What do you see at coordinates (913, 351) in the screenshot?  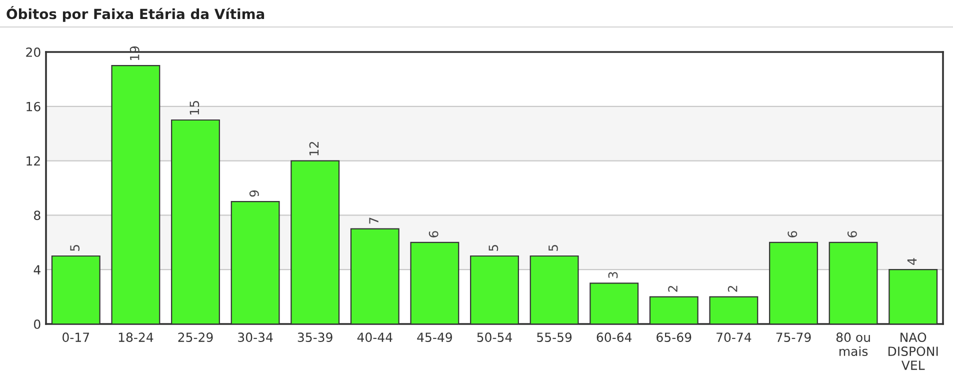 I see `x-tick-label: NAO DISPONI VEL` at bounding box center [913, 351].